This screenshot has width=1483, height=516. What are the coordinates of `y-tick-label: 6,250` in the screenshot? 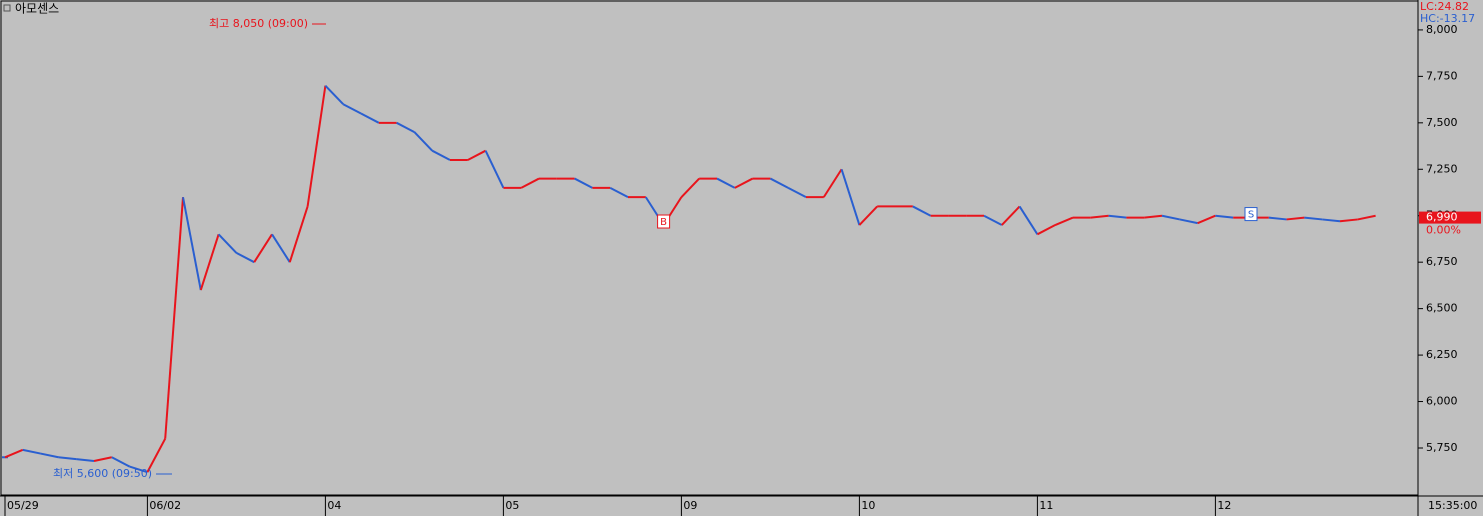 It's located at (1442, 354).